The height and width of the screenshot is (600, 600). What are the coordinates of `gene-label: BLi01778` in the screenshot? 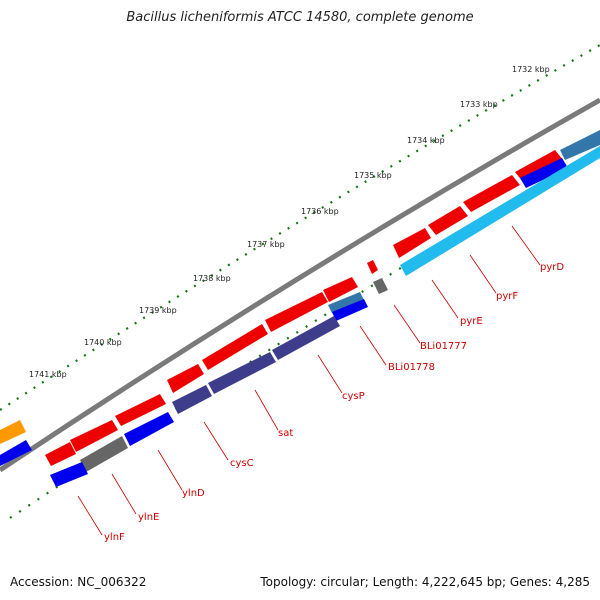 It's located at (411, 367).